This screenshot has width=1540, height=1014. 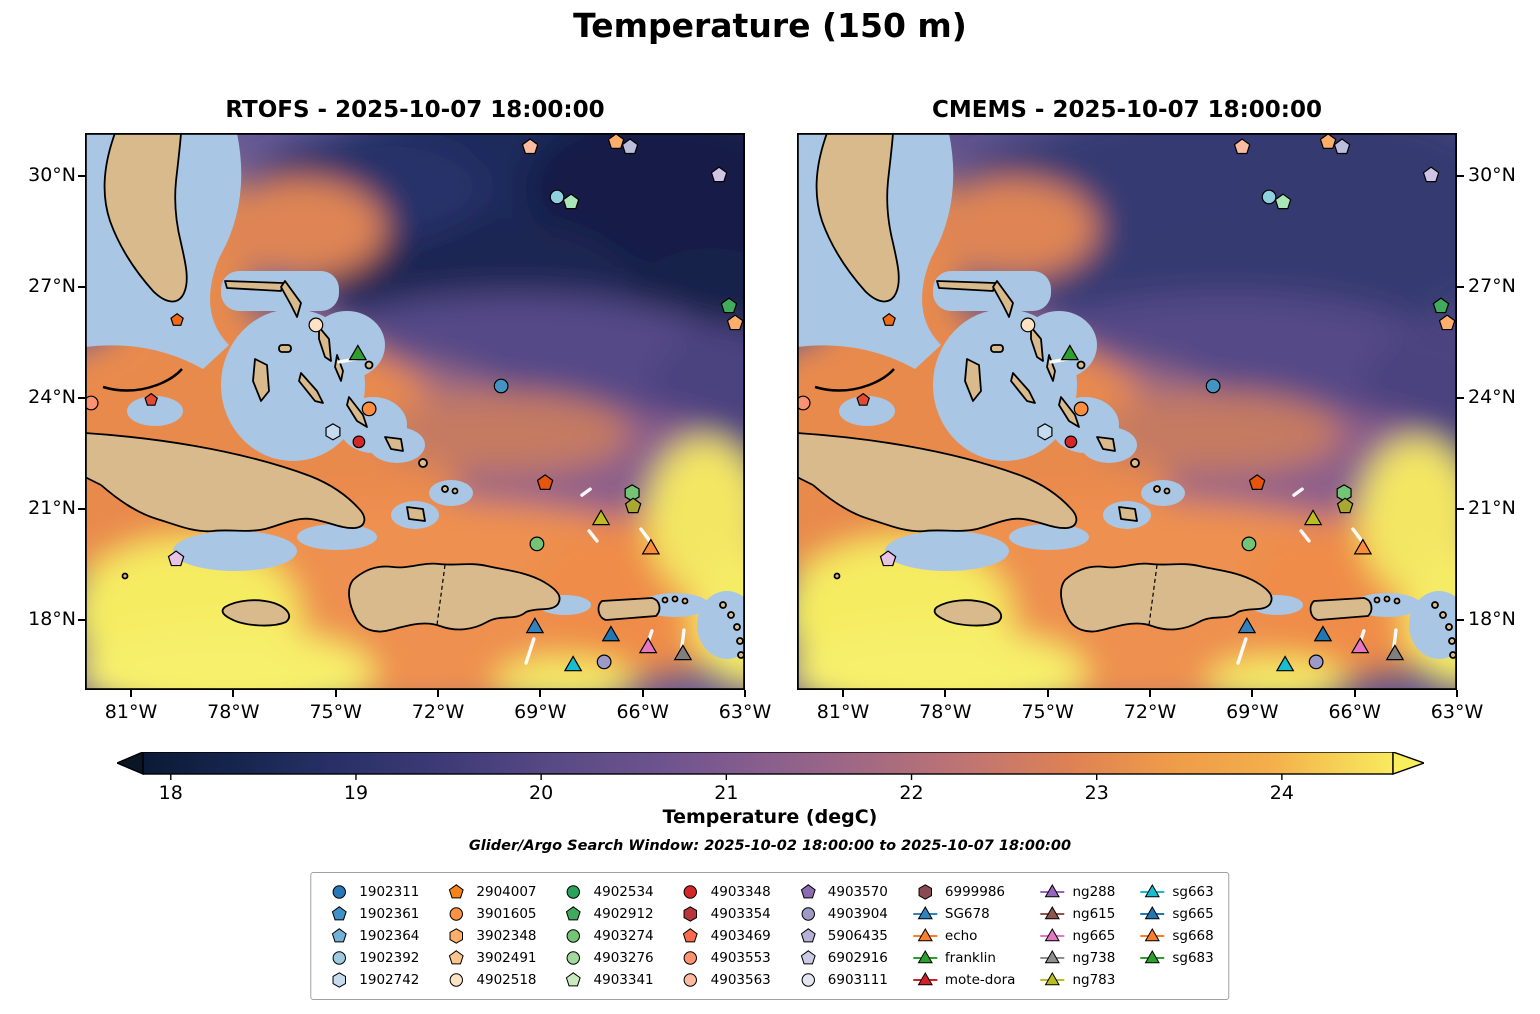 I want to click on lake-okeechobee, so click(x=844, y=283).